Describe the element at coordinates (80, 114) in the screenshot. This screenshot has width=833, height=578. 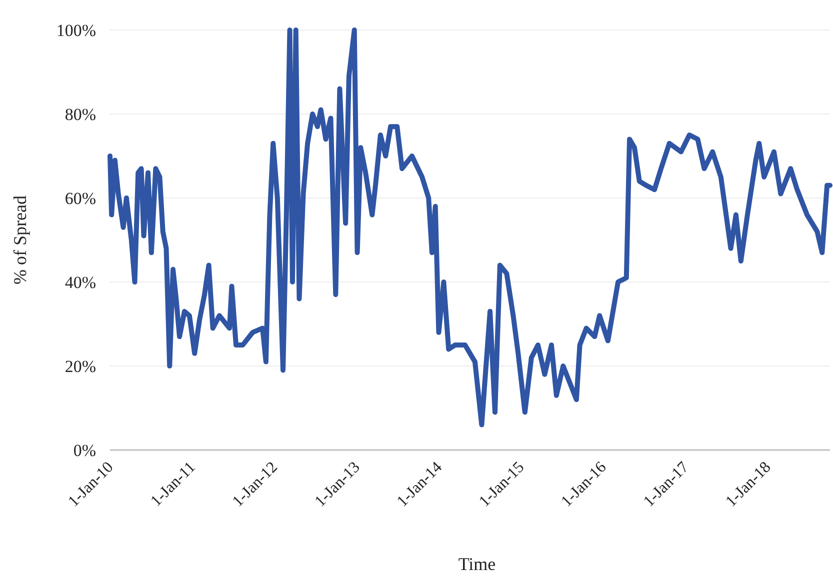
I see `y-tick-label: 80%` at that location.